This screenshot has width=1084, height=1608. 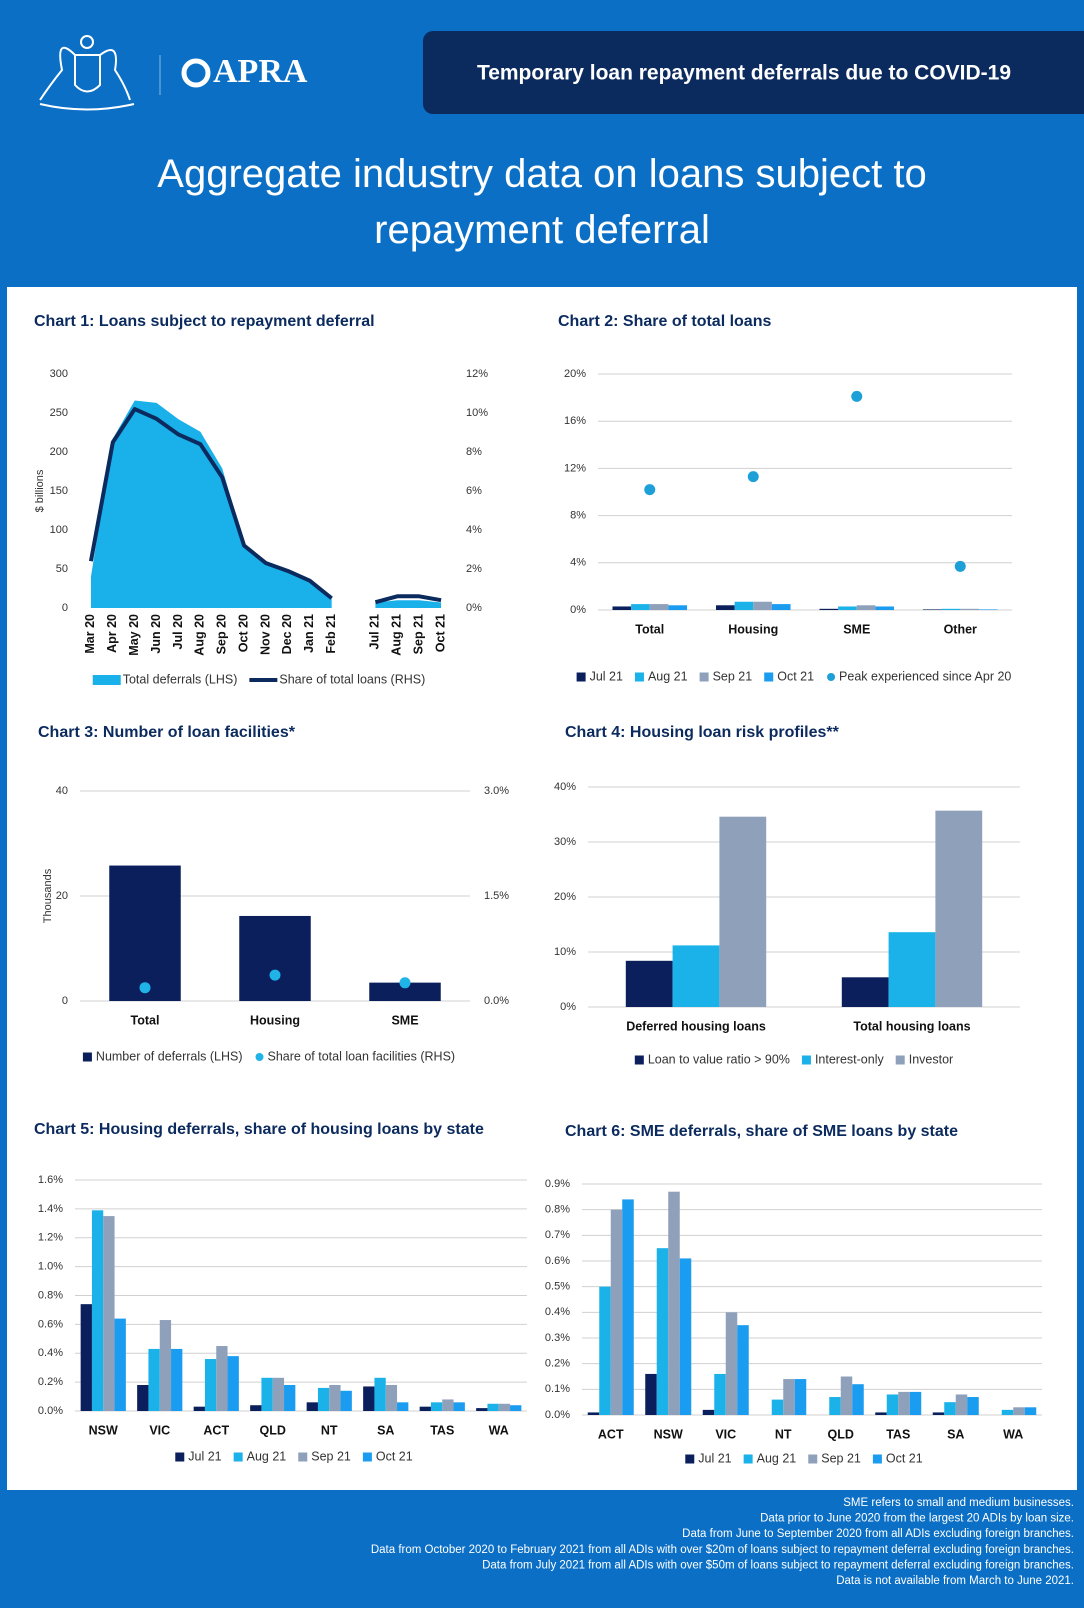 What do you see at coordinates (575, 374) in the screenshot?
I see `y-tick-label: 20%` at bounding box center [575, 374].